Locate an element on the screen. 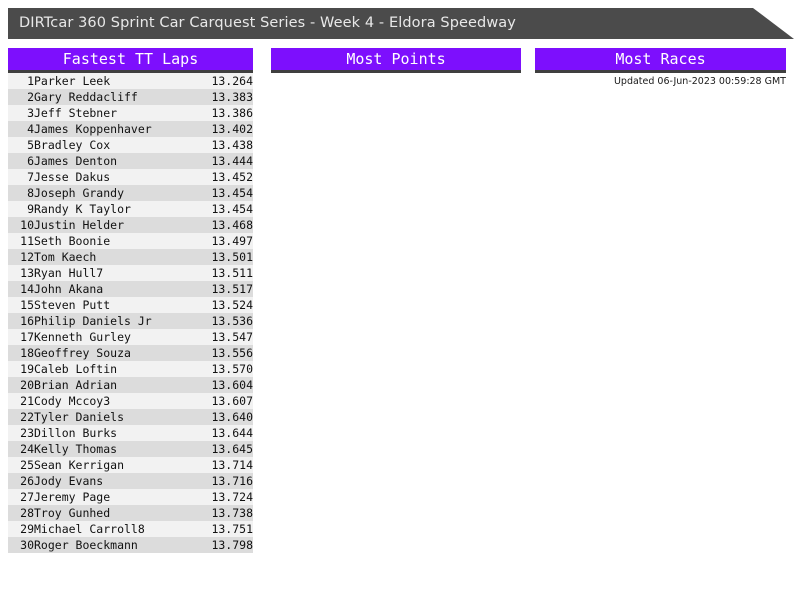 The width and height of the screenshot is (800, 600). row-value: 13.386 is located at coordinates (232, 113).